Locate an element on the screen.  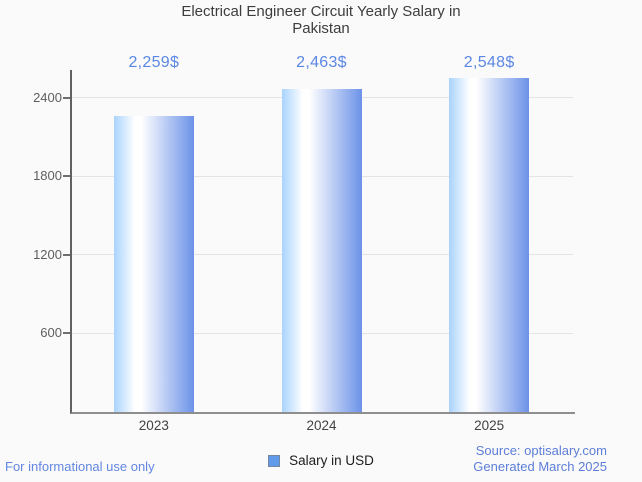
legend-marker-icon is located at coordinates (274, 460).